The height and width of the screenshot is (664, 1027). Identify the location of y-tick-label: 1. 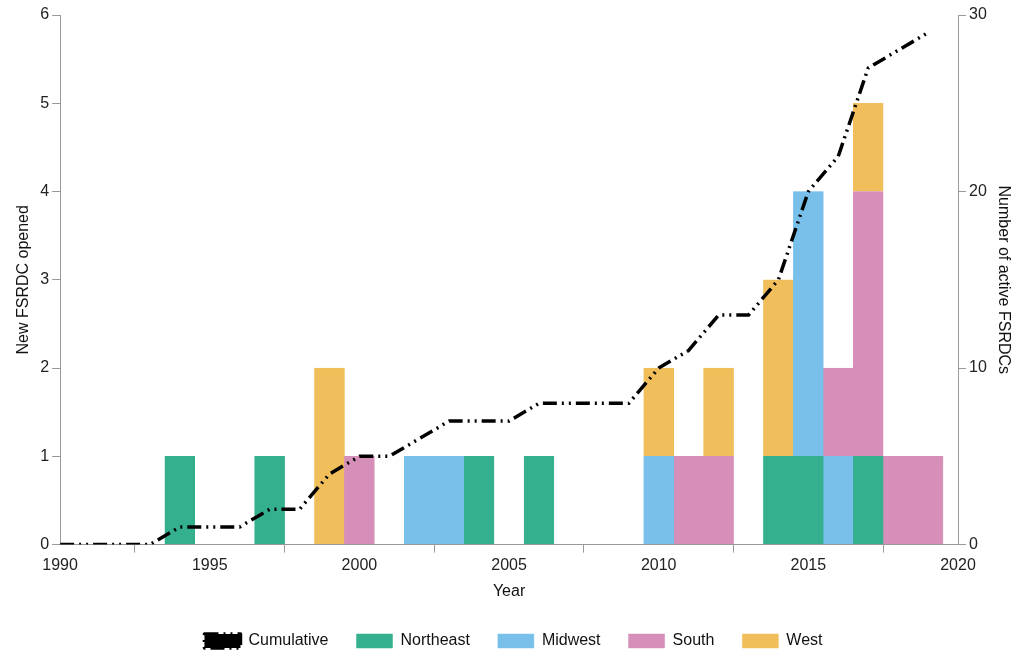
(45, 455).